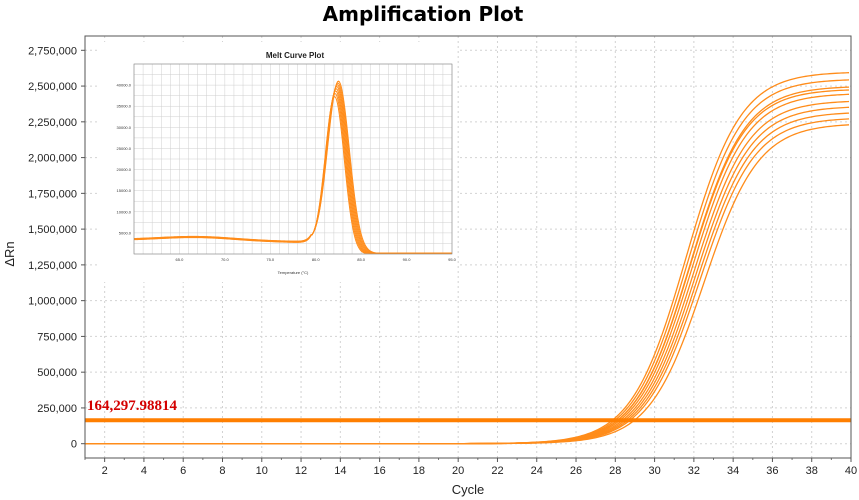 The image size is (859, 500). I want to click on x-tick-label: 18, so click(419, 471).